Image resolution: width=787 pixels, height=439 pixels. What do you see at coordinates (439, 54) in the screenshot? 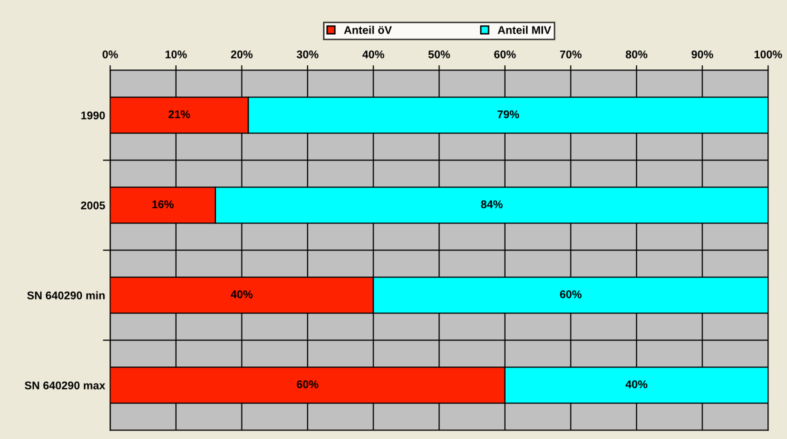
I see `x-tick-label: 50%` at bounding box center [439, 54].